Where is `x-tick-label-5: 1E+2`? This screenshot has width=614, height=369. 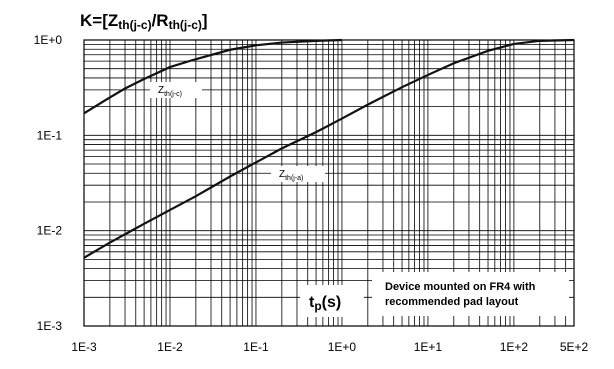 x-tick-label-5: 1E+2 is located at coordinates (514, 347).